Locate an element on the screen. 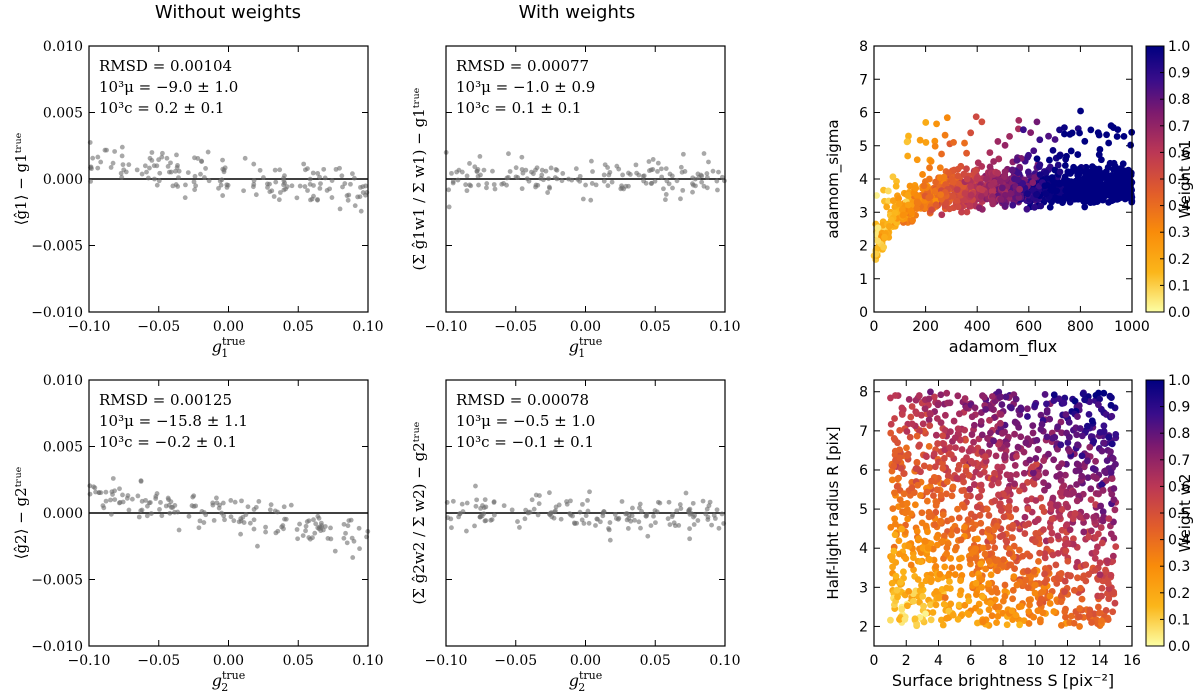  annotation-text: RMSD = 0.00125 is located at coordinates (165, 400).